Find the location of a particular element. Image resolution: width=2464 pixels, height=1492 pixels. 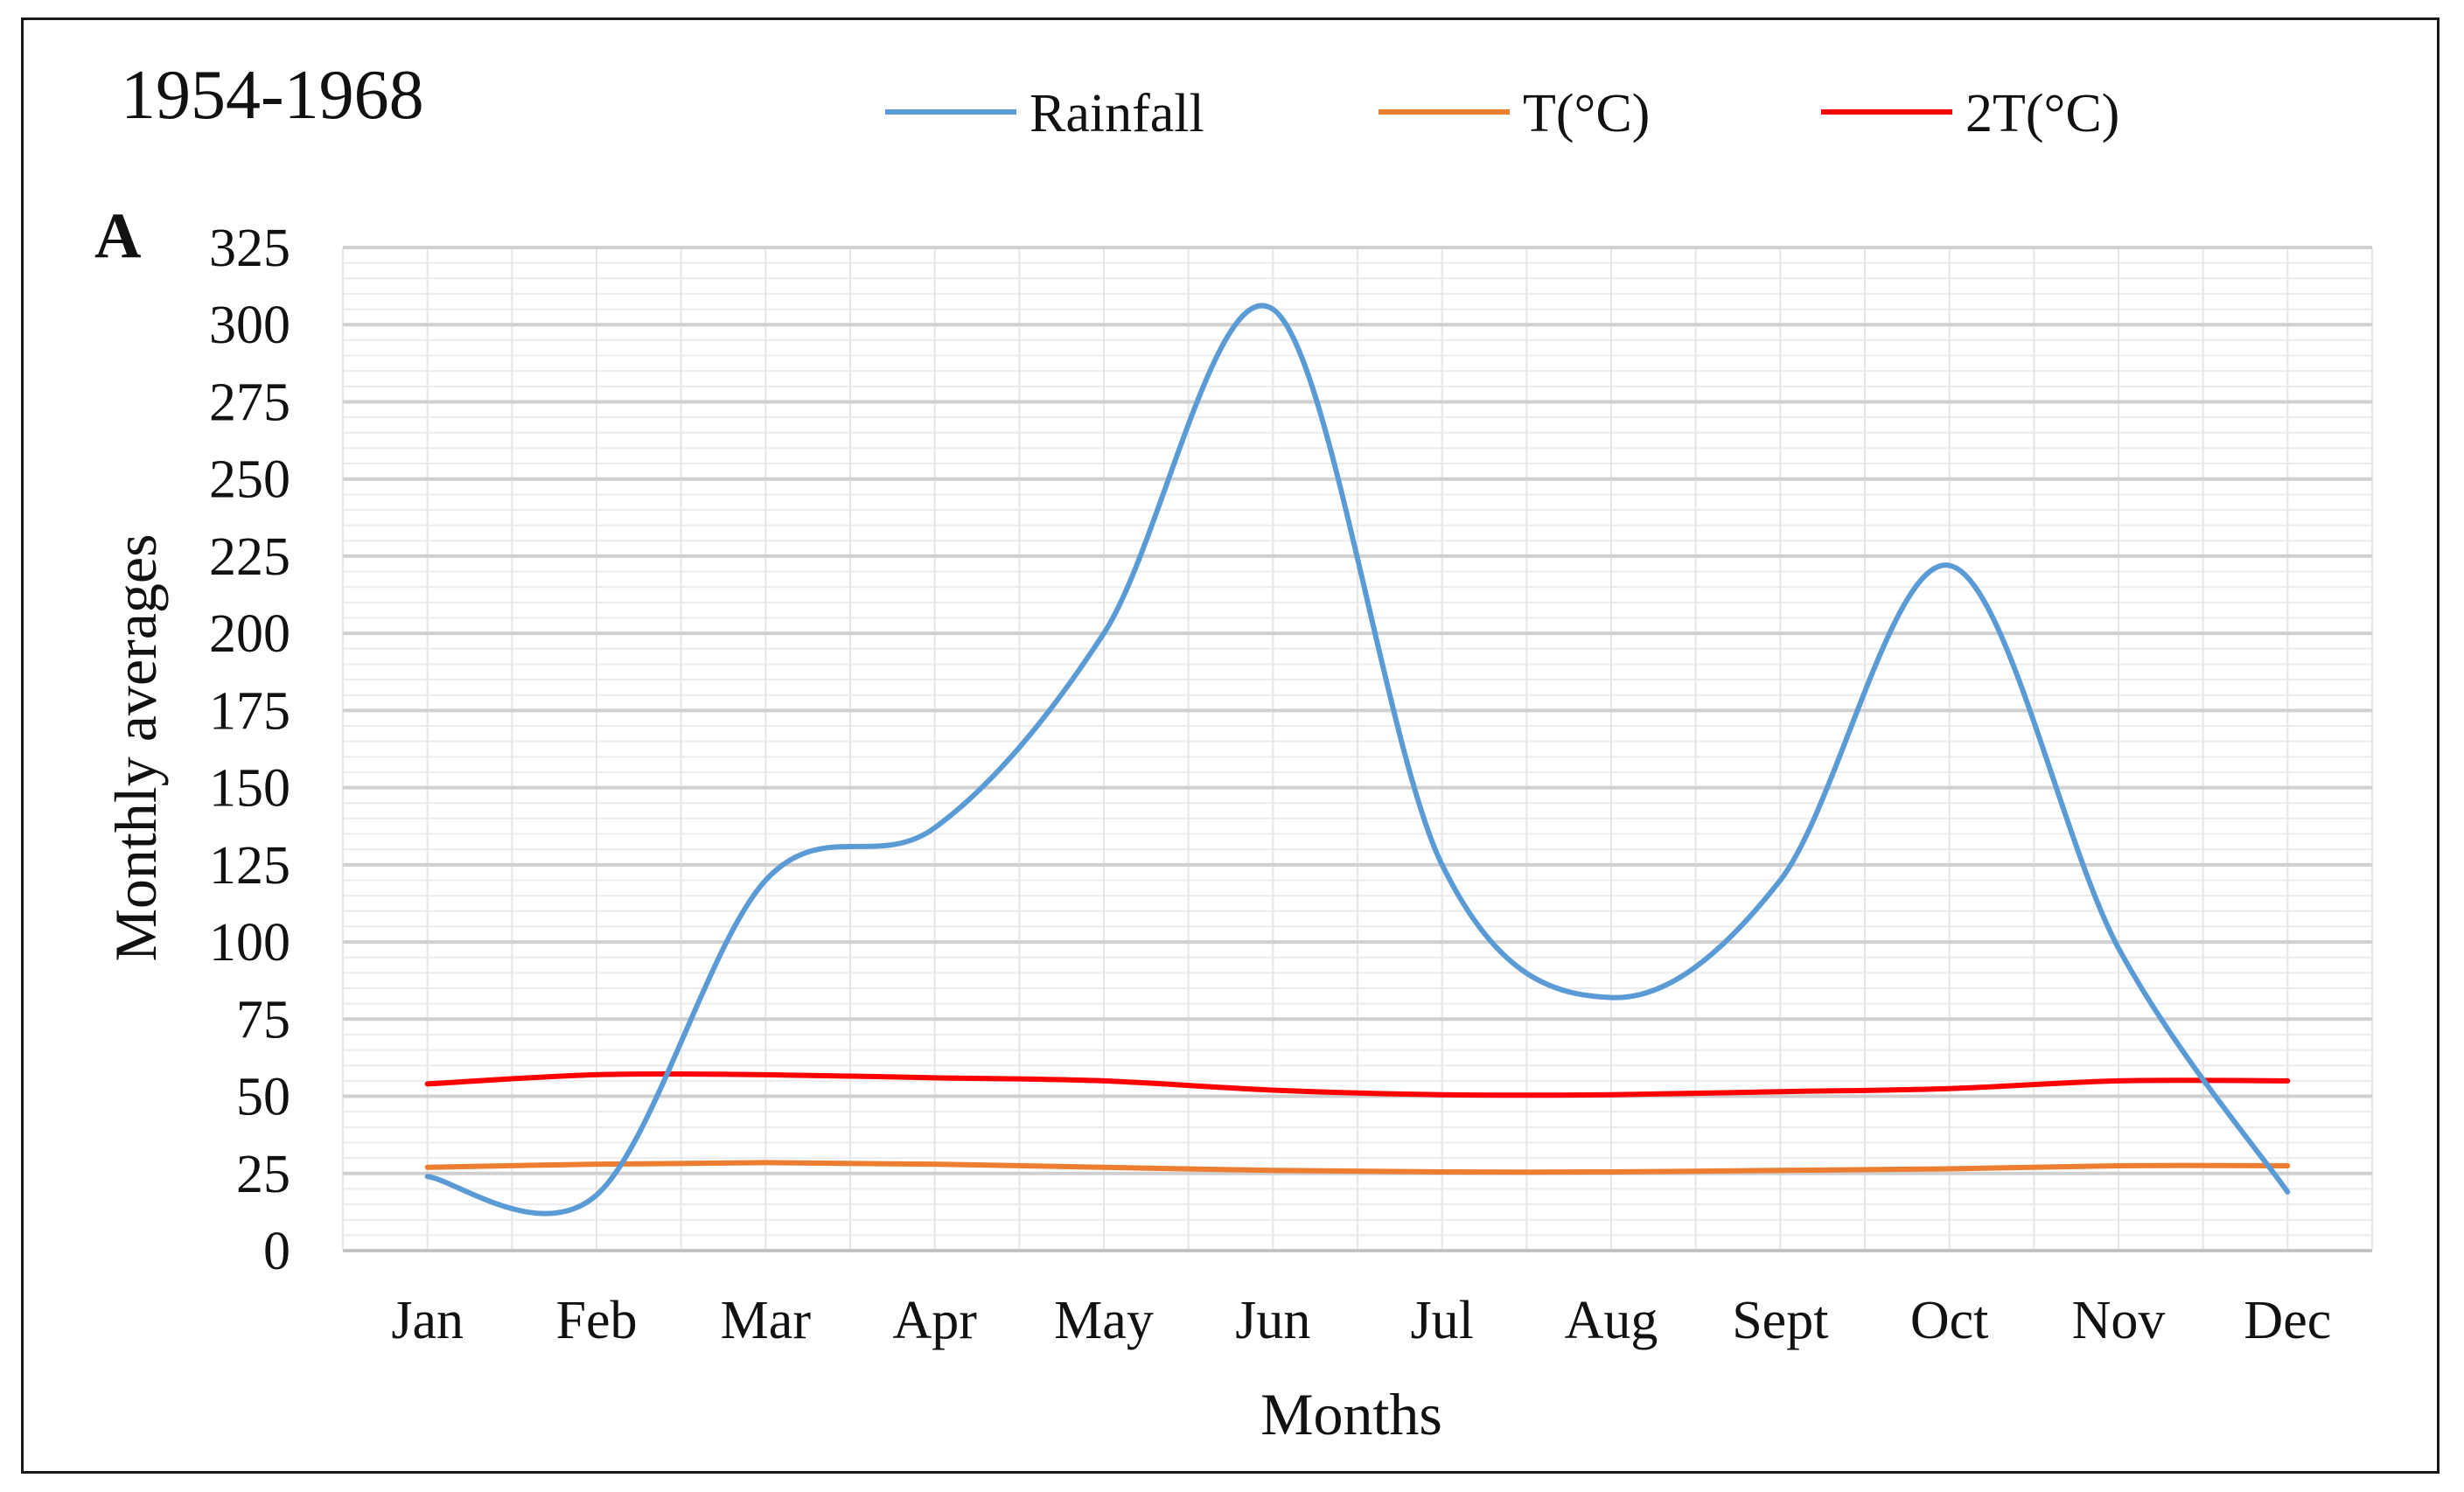

x-tick-label: Nov is located at coordinates (2119, 1320).